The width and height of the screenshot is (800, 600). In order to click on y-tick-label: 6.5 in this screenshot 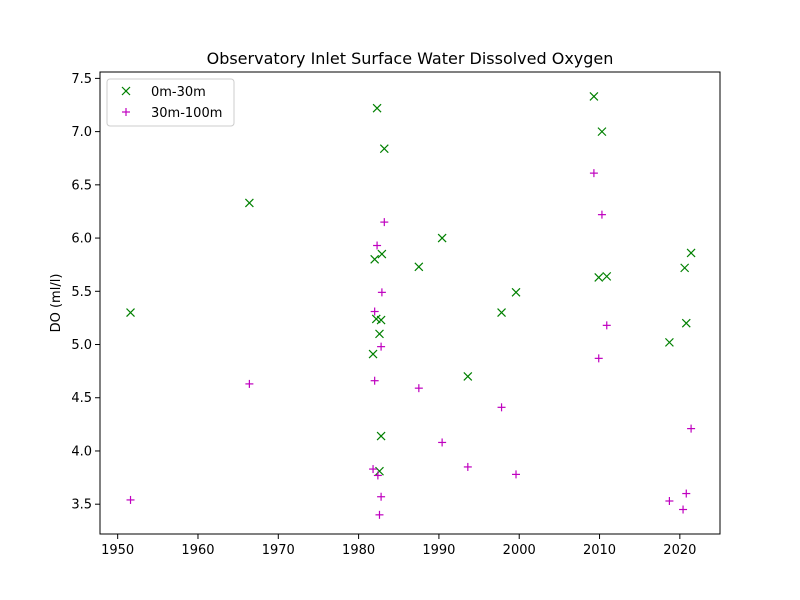, I will do `click(81, 185)`.